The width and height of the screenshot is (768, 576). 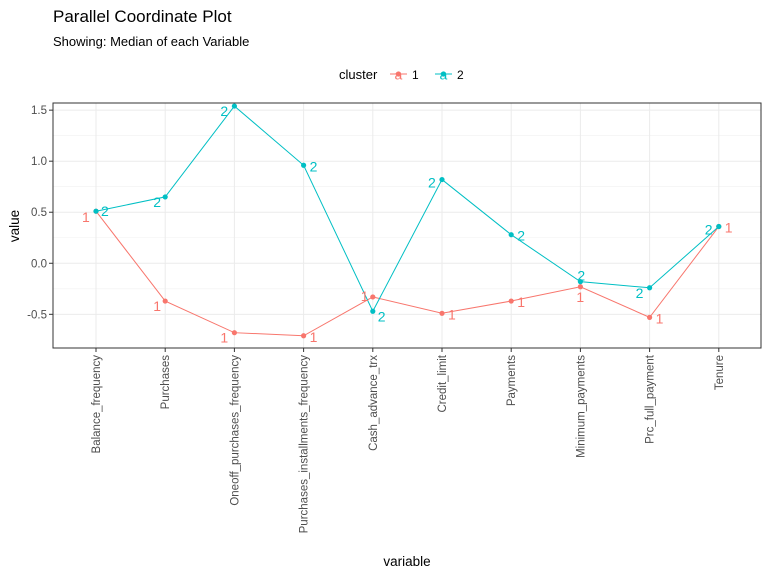 What do you see at coordinates (142, 16) in the screenshot?
I see `chart-title: Parallel Coordinate Plot` at bounding box center [142, 16].